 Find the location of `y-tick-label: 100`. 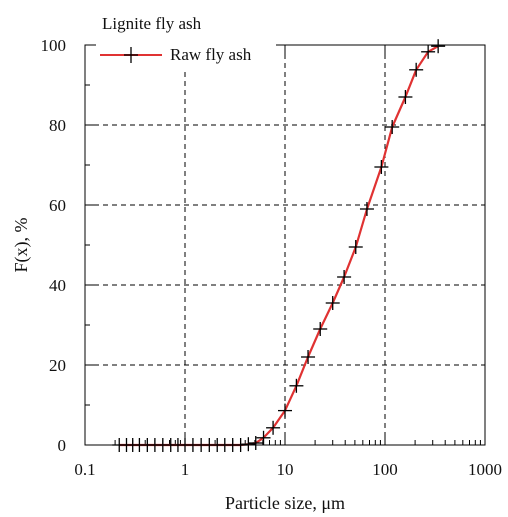

y-tick-label: 100 is located at coordinates (54, 45).